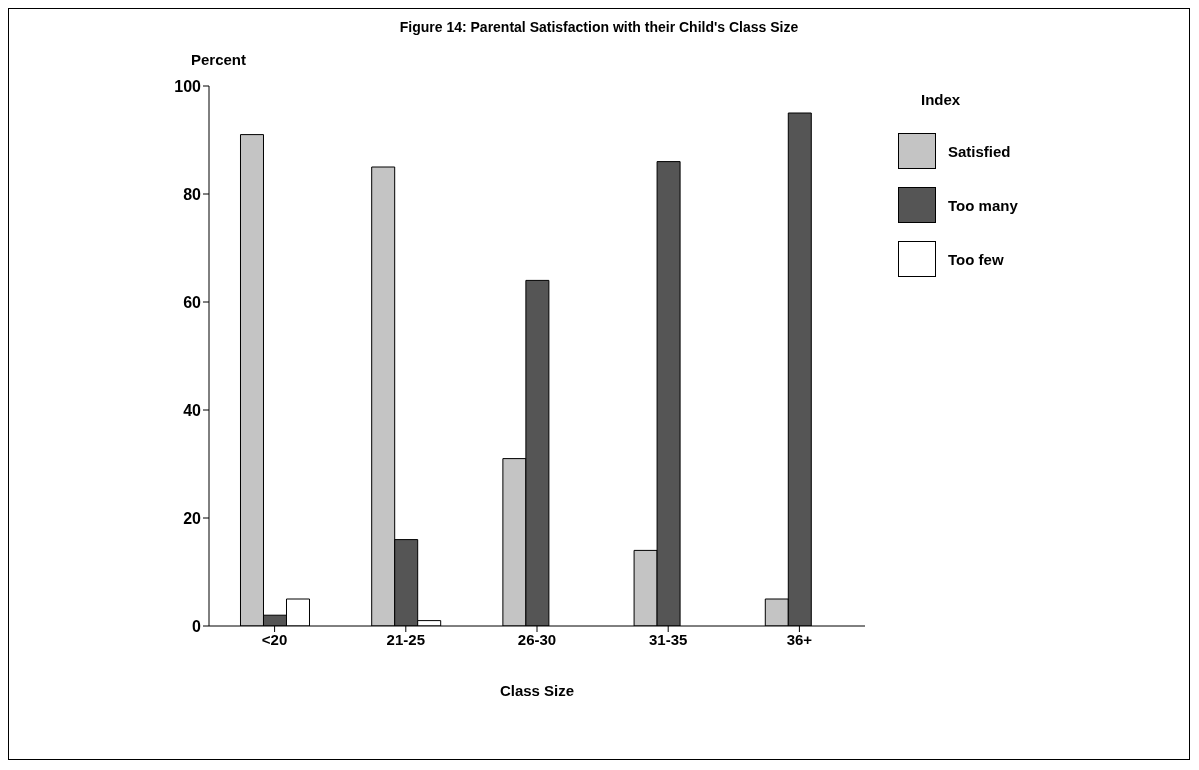  What do you see at coordinates (941, 99) in the screenshot?
I see `legend-title: Index` at bounding box center [941, 99].